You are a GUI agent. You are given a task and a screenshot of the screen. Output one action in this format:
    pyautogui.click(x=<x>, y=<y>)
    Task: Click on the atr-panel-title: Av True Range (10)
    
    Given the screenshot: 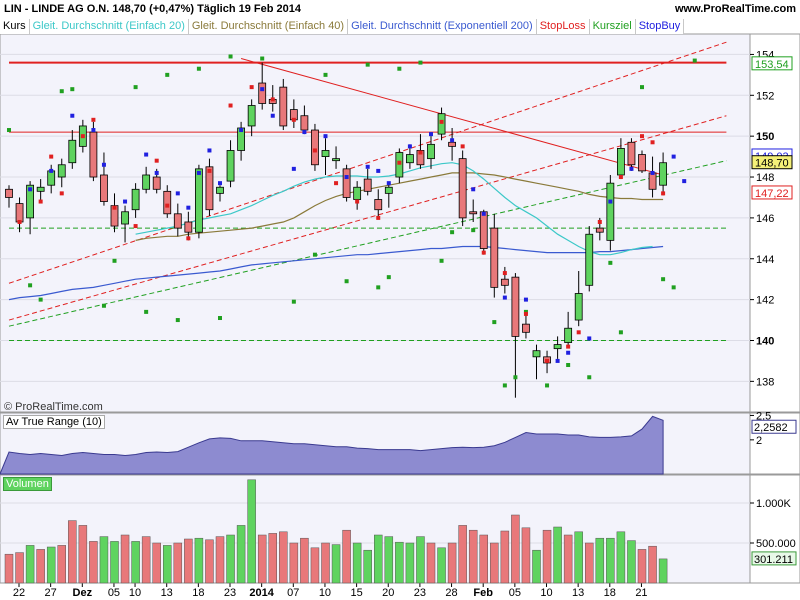 What is the action you would take?
    pyautogui.click(x=54, y=422)
    